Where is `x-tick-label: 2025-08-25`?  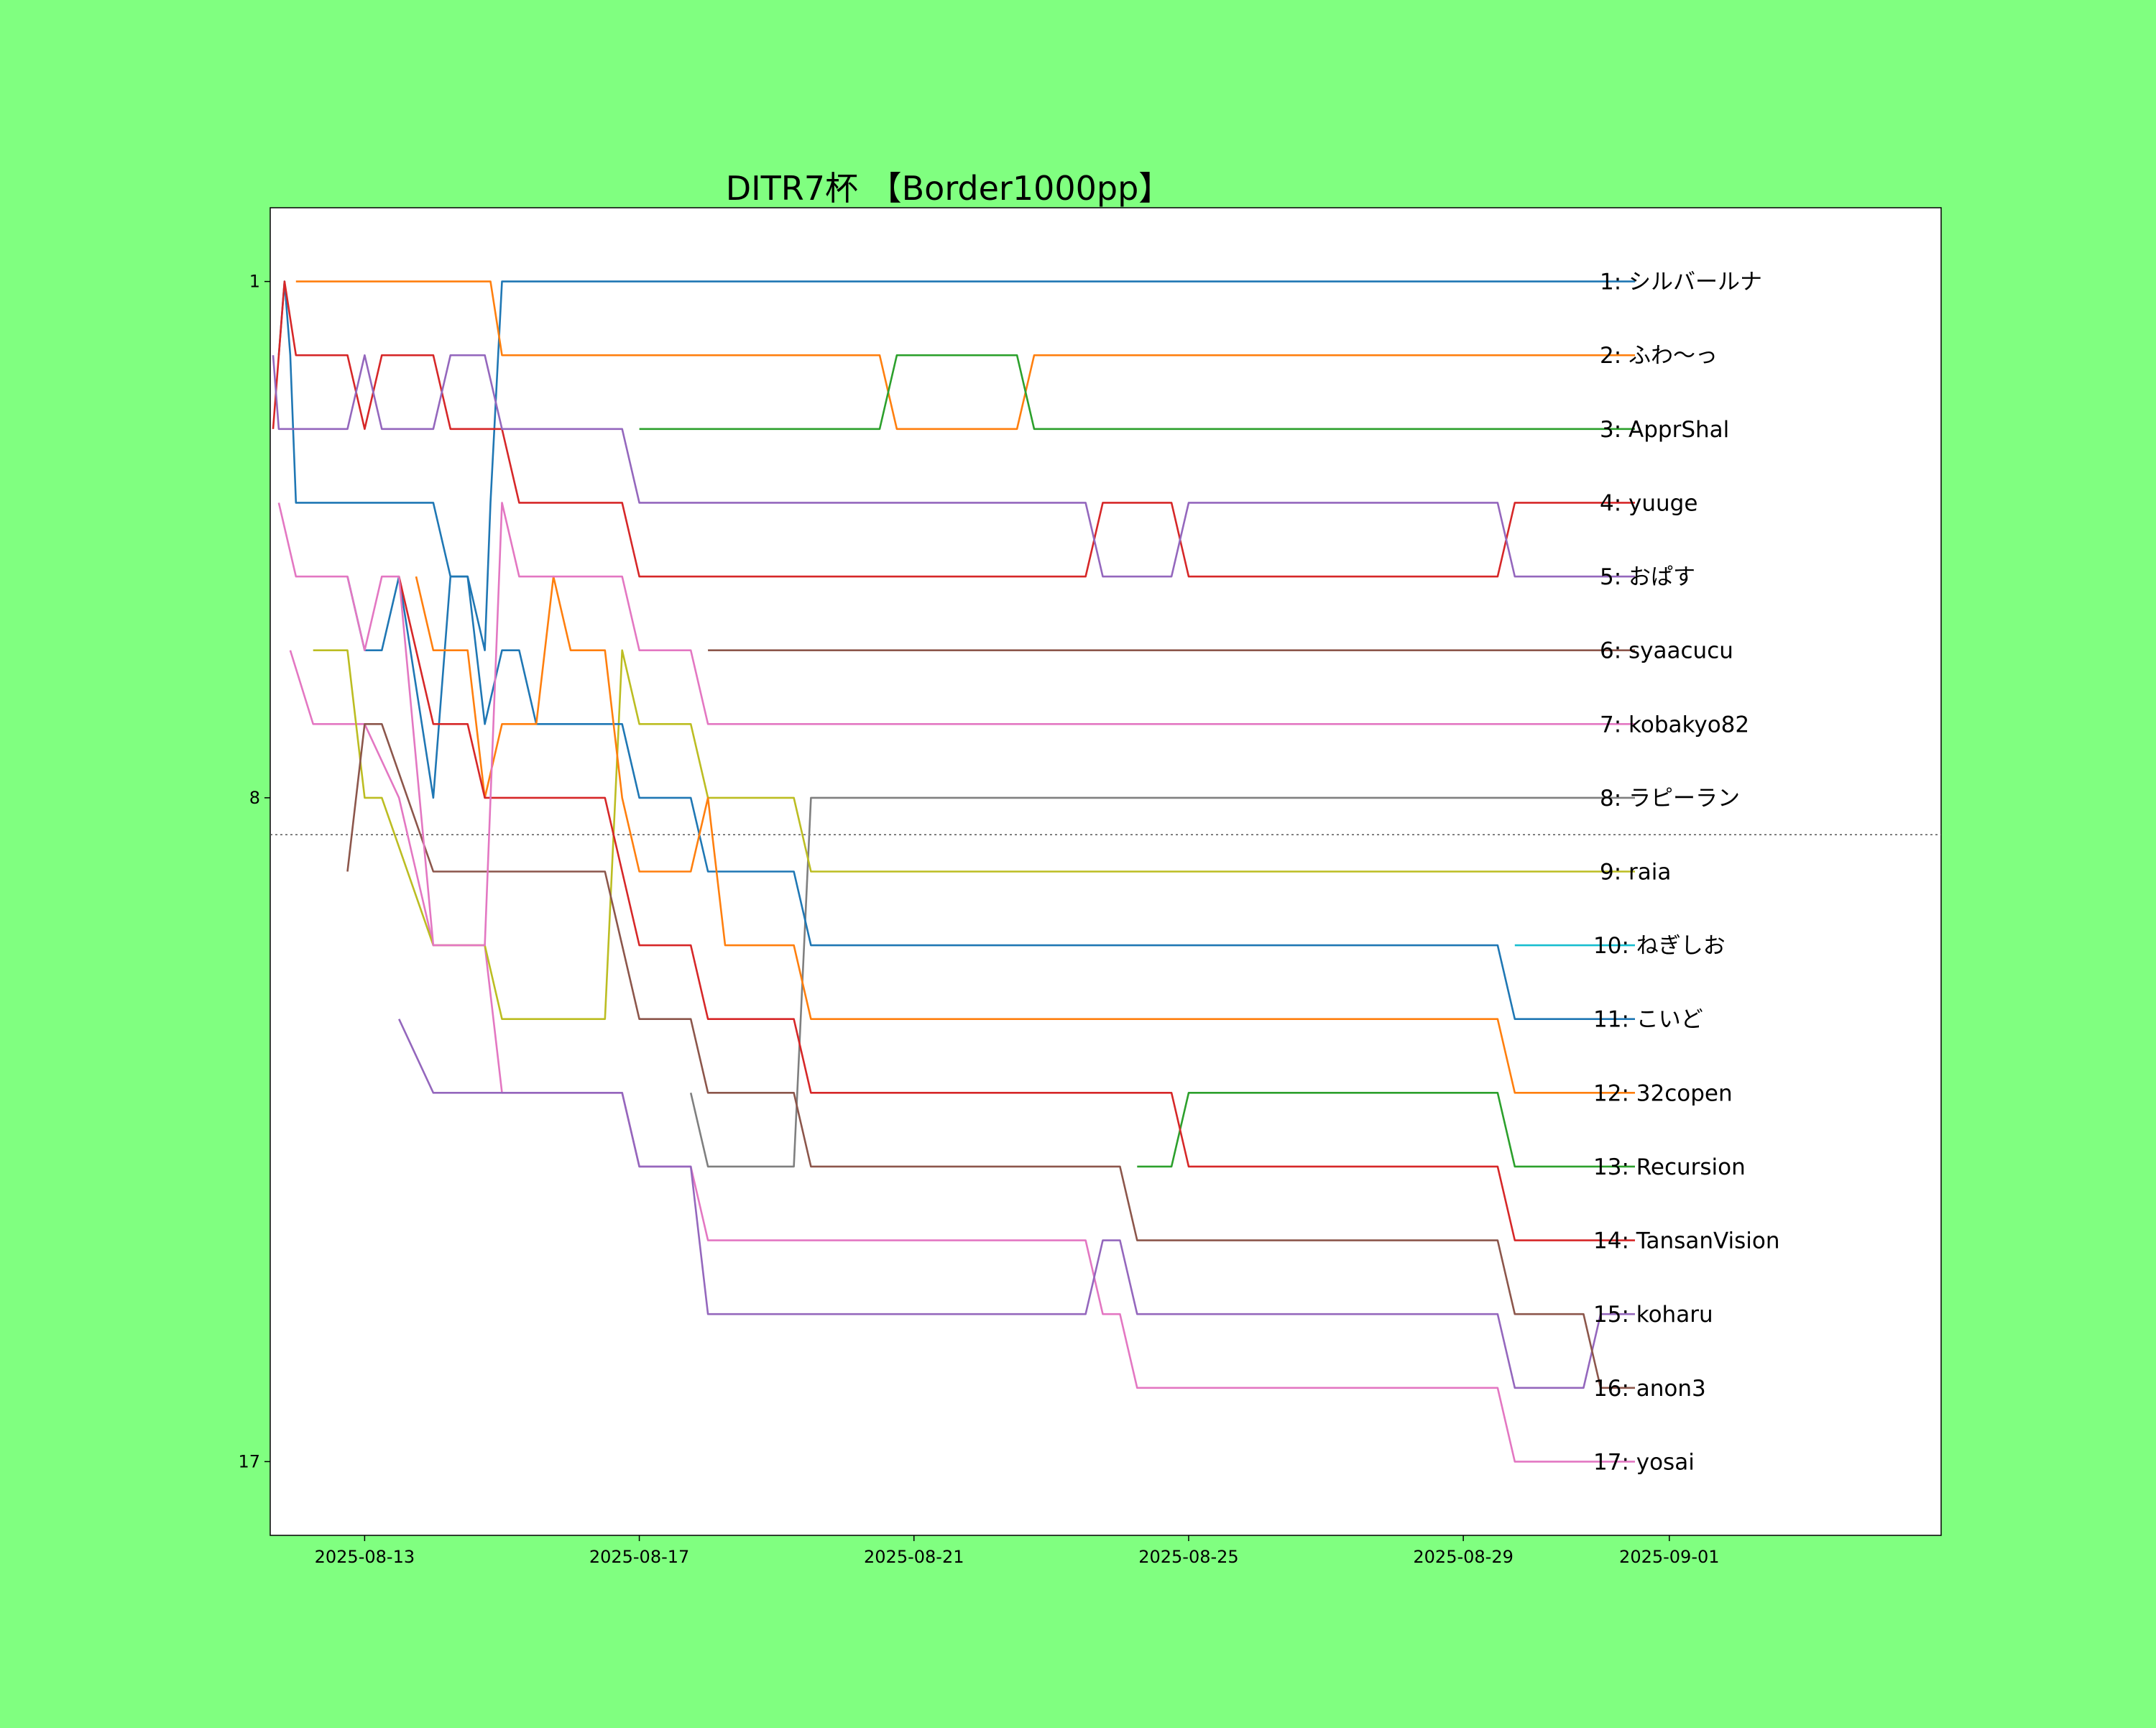
x-tick-label: 2025-08-25 is located at coordinates (1188, 1557).